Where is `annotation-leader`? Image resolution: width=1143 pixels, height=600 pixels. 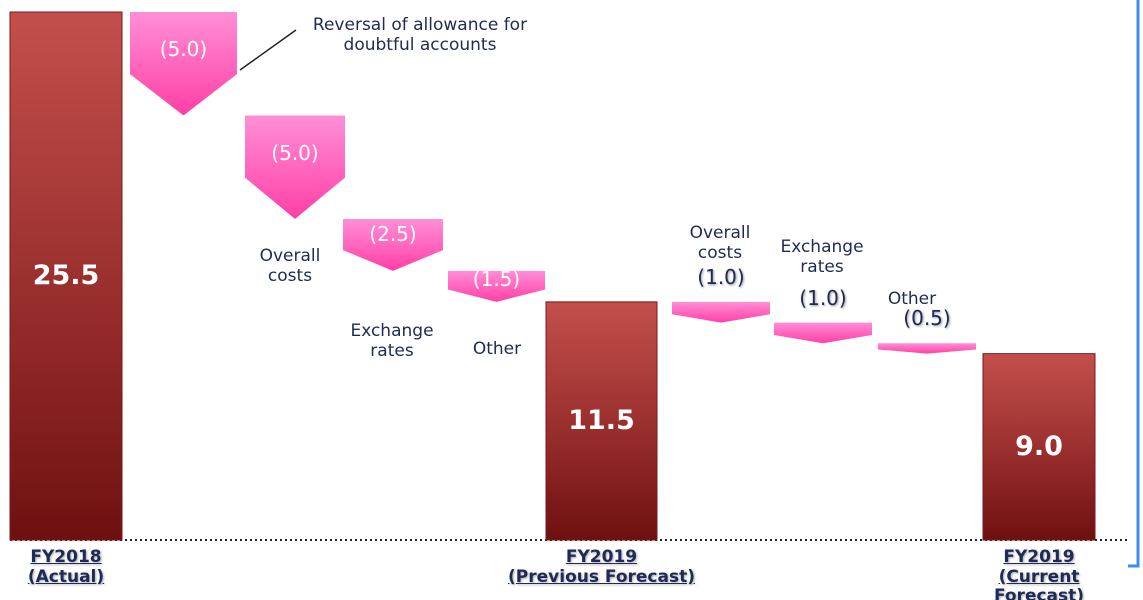
annotation-leader is located at coordinates (268, 50).